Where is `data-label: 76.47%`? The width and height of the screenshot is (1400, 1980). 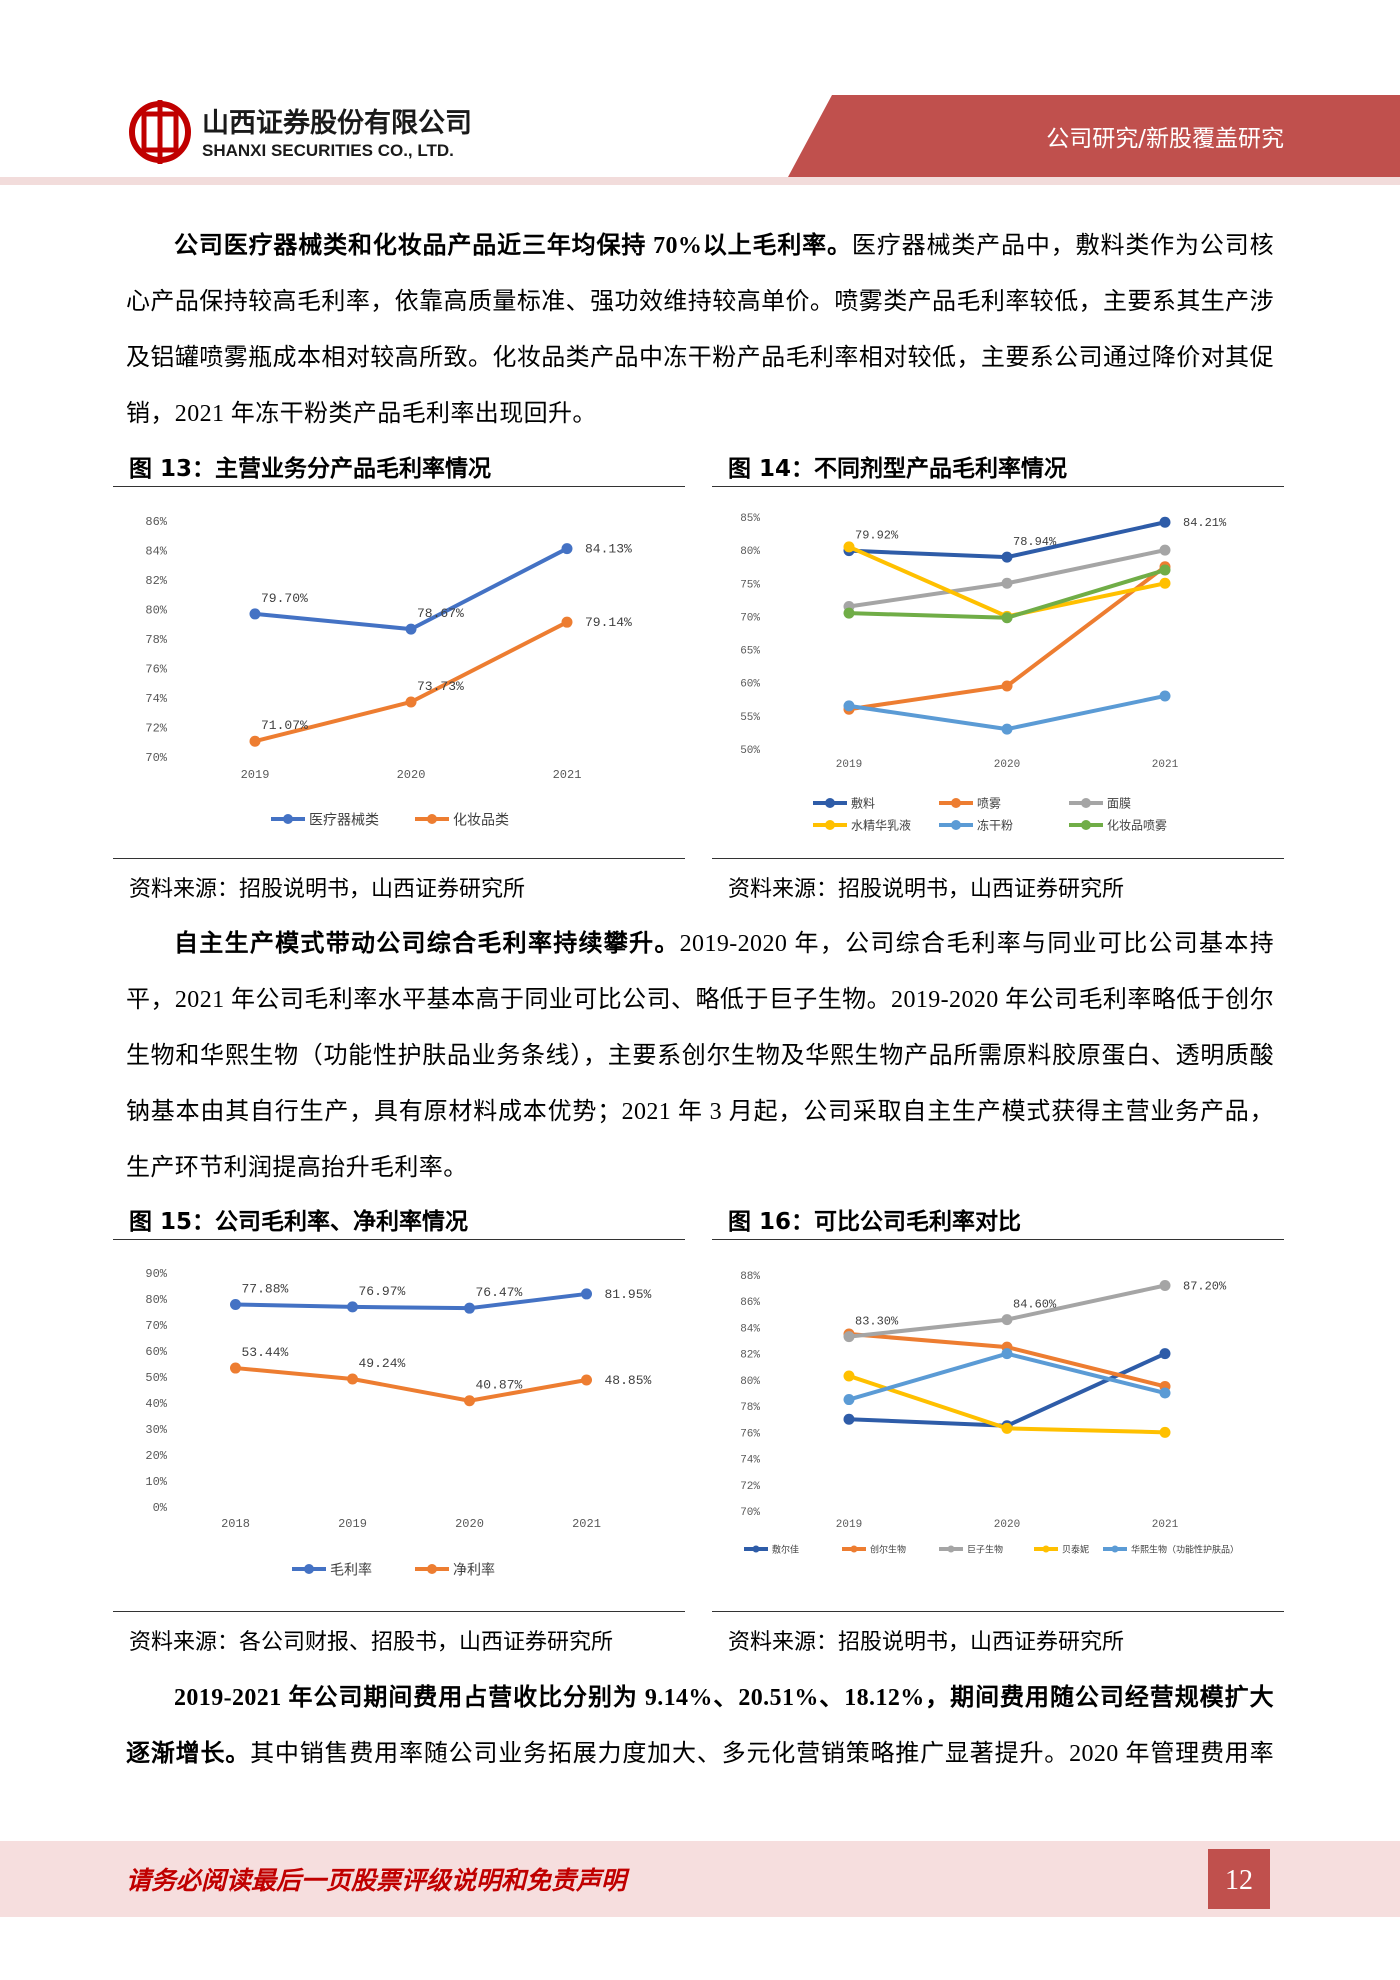 data-label: 76.47% is located at coordinates (499, 1292).